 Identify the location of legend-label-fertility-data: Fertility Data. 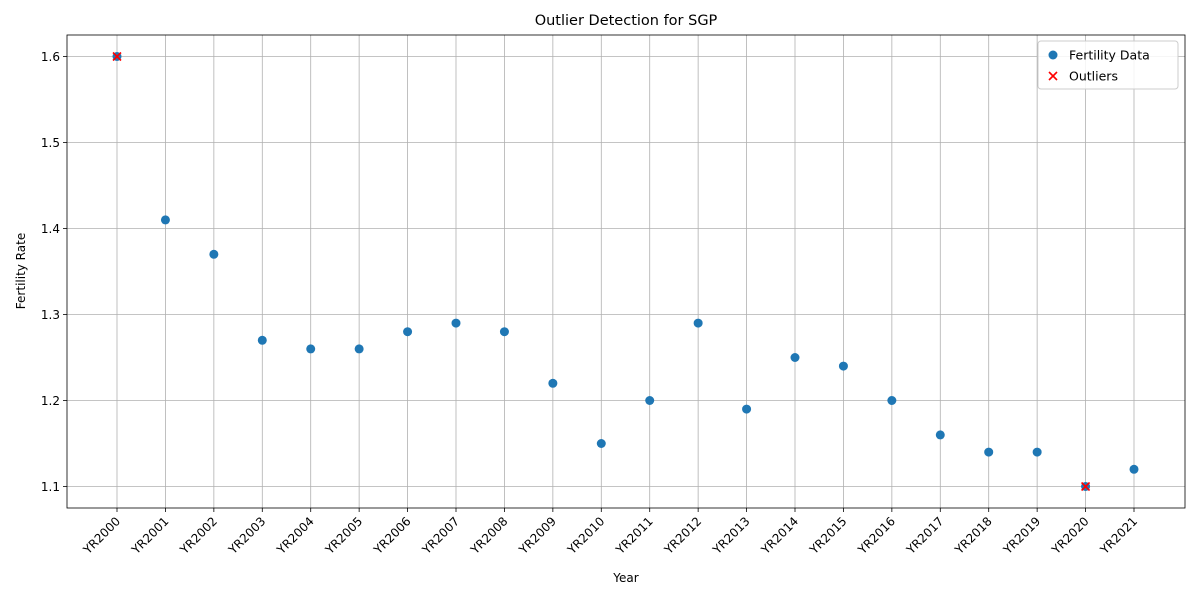
(1109, 55).